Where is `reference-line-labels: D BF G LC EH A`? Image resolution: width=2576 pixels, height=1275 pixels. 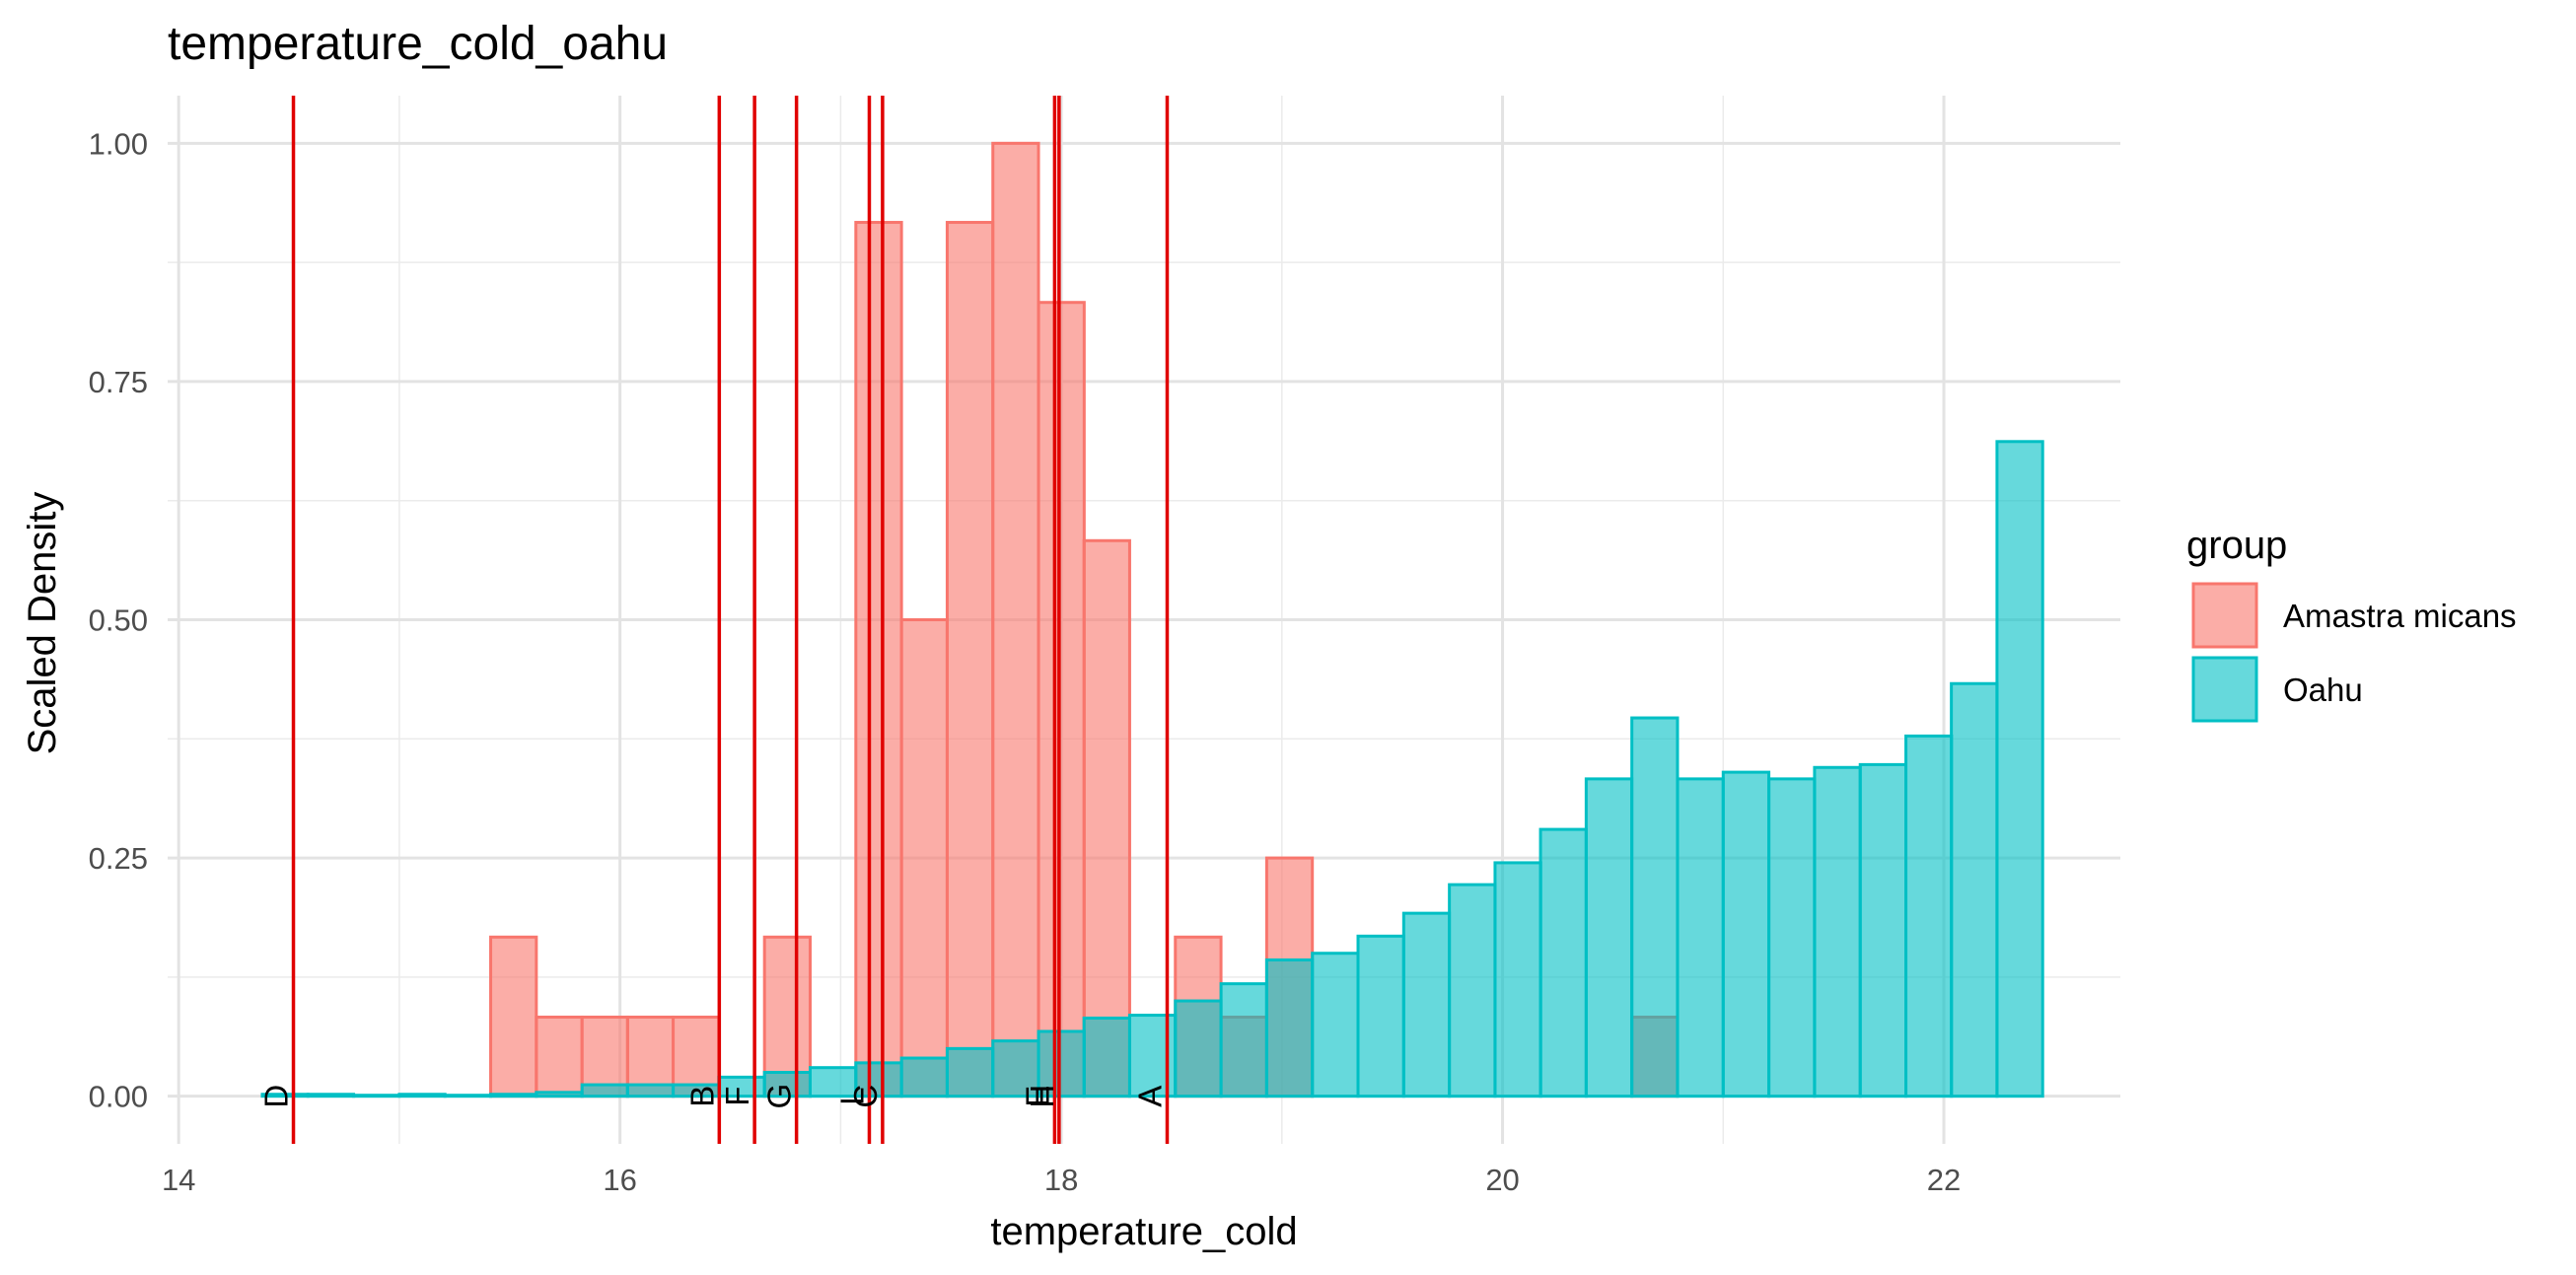
reference-line-labels: D BF G LC EH A is located at coordinates (714, 1096).